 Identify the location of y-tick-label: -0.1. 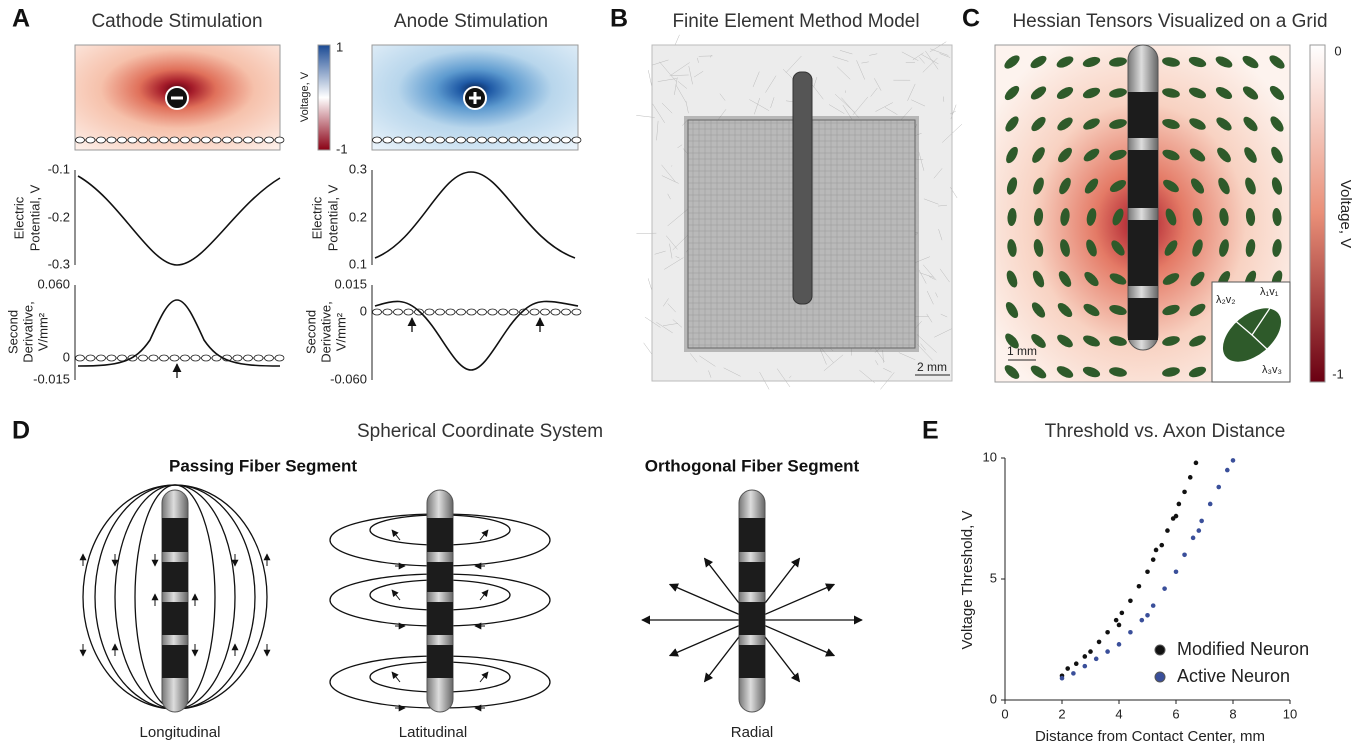
(59, 168).